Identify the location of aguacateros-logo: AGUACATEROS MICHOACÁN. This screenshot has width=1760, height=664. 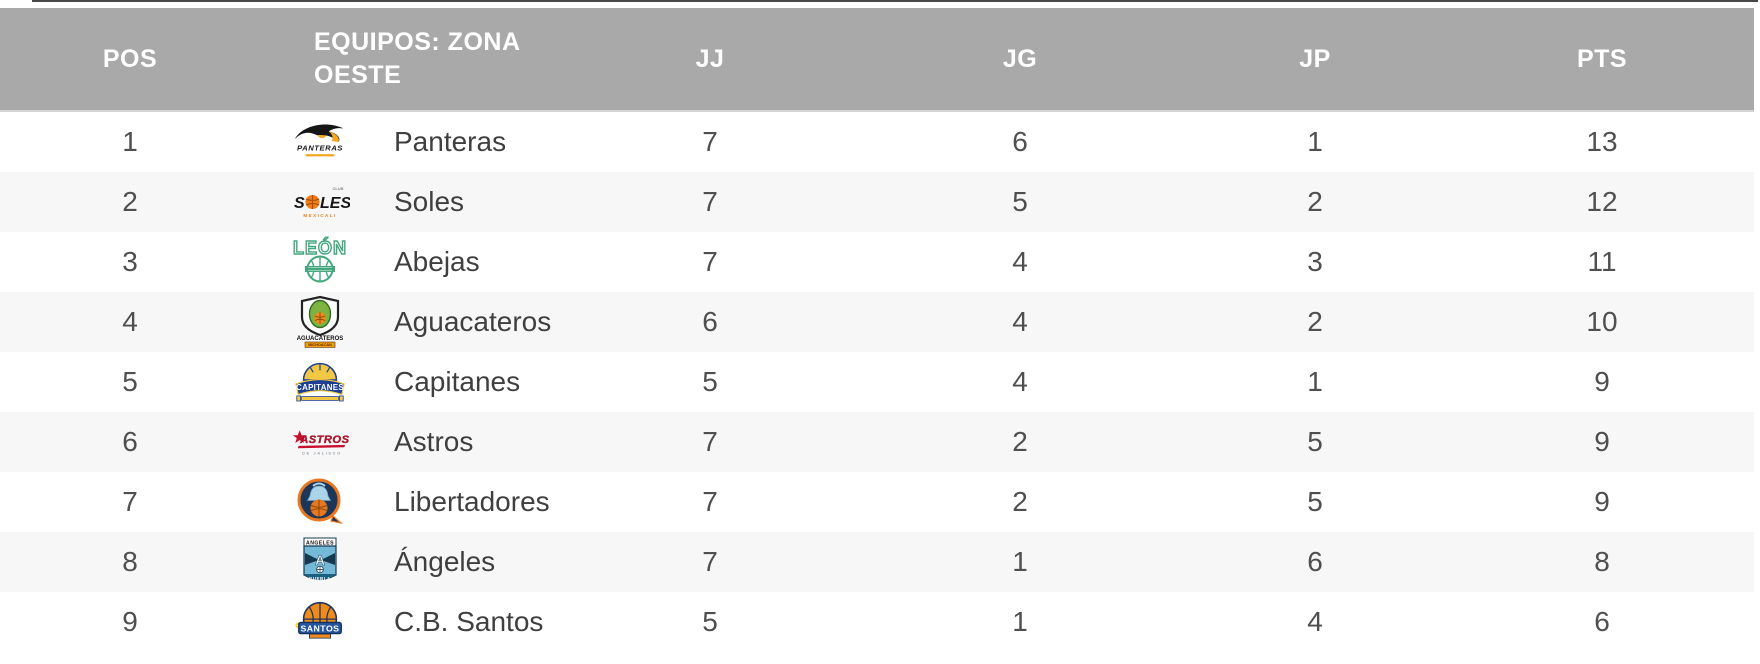
(320, 322).